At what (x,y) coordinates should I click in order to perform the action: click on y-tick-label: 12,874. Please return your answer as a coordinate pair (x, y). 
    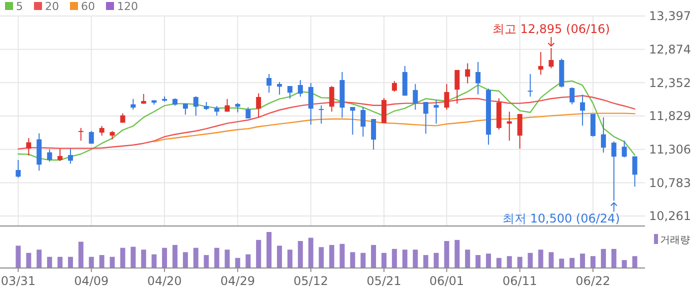
    Looking at the image, I should click on (670, 49).